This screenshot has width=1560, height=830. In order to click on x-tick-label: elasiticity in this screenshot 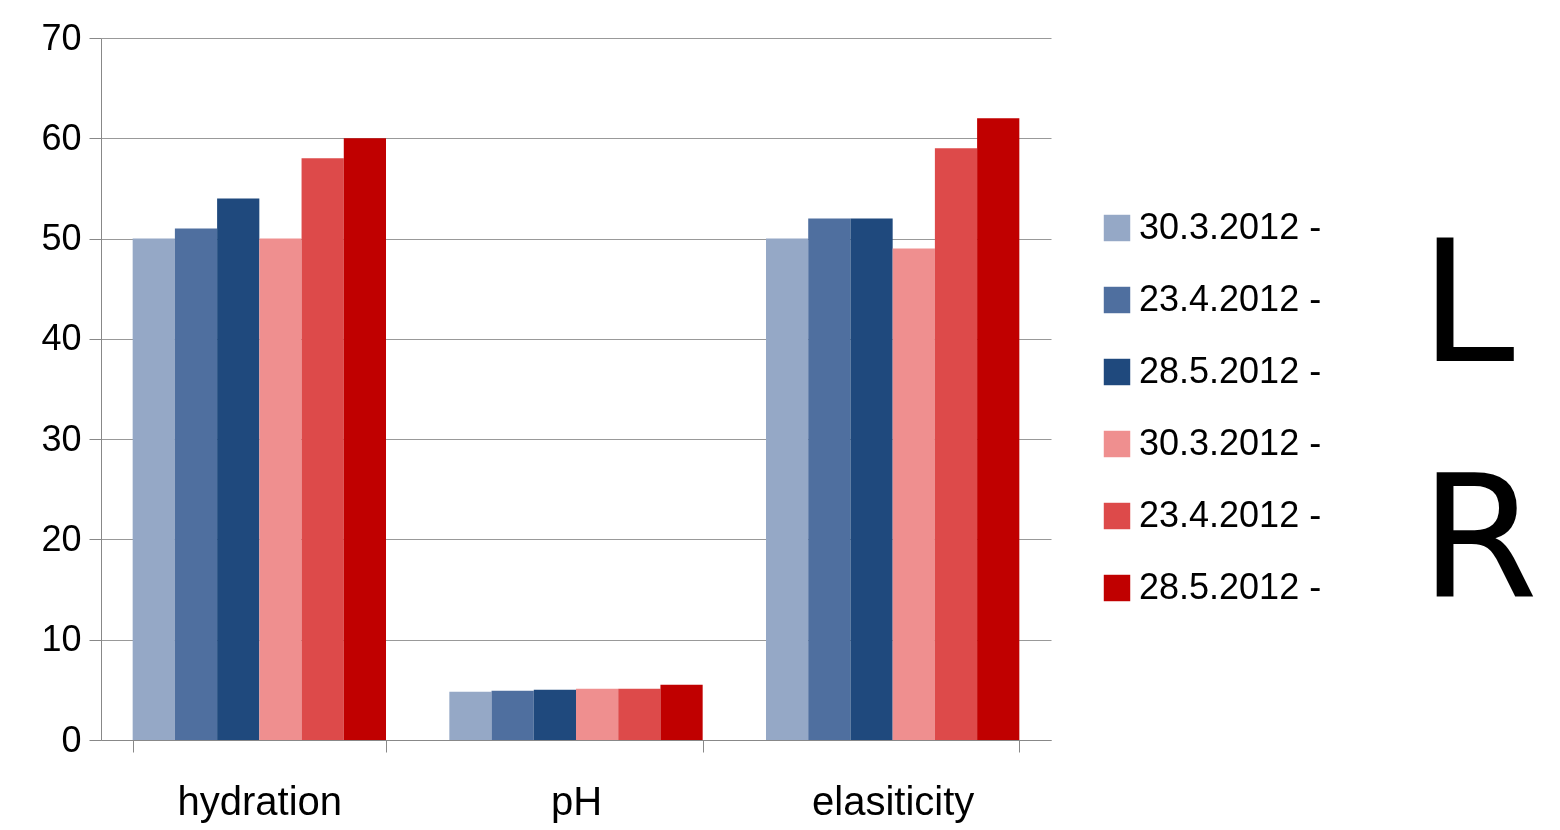, I will do `click(893, 800)`.